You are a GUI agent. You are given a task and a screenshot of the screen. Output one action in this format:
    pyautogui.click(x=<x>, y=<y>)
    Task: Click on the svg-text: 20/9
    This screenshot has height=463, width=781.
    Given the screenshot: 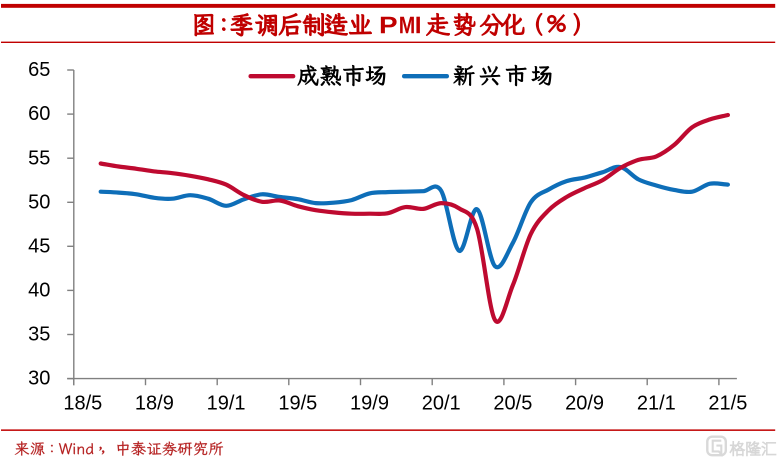 What is the action you would take?
    pyautogui.click(x=584, y=404)
    